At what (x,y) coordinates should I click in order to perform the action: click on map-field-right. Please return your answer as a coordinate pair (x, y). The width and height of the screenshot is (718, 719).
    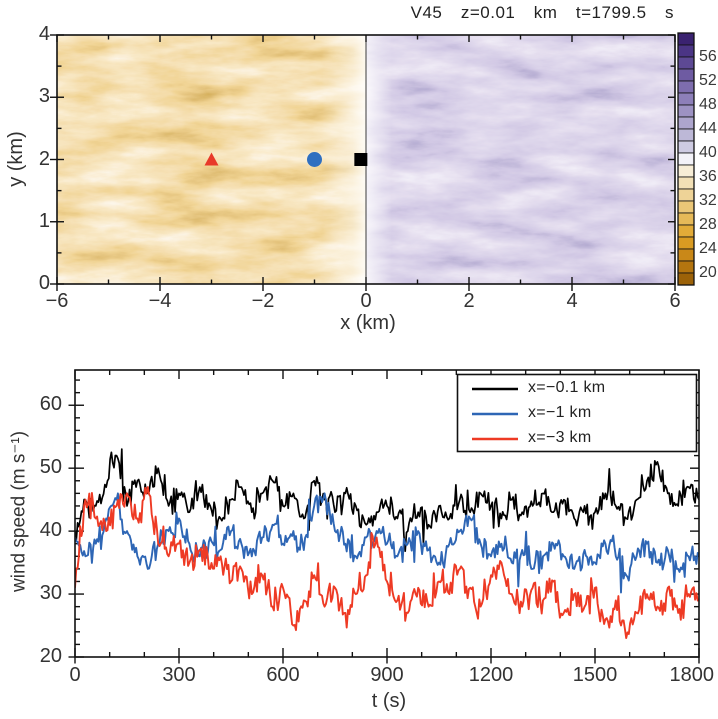
    Looking at the image, I should click on (520, 159).